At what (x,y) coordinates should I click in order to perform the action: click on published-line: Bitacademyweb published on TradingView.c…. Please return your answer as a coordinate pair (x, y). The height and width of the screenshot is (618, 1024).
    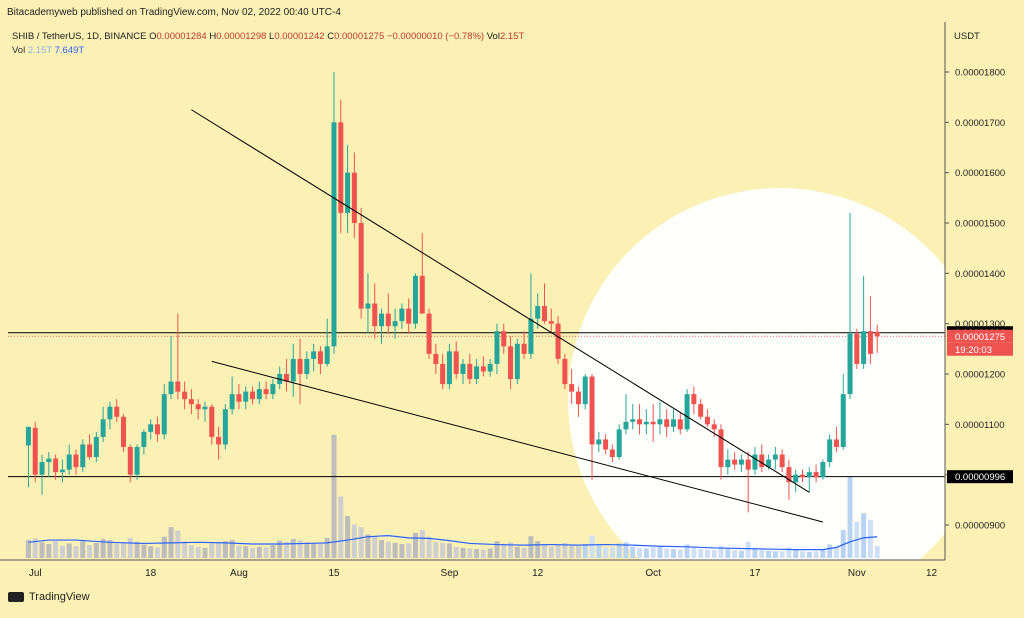
    Looking at the image, I should click on (174, 12).